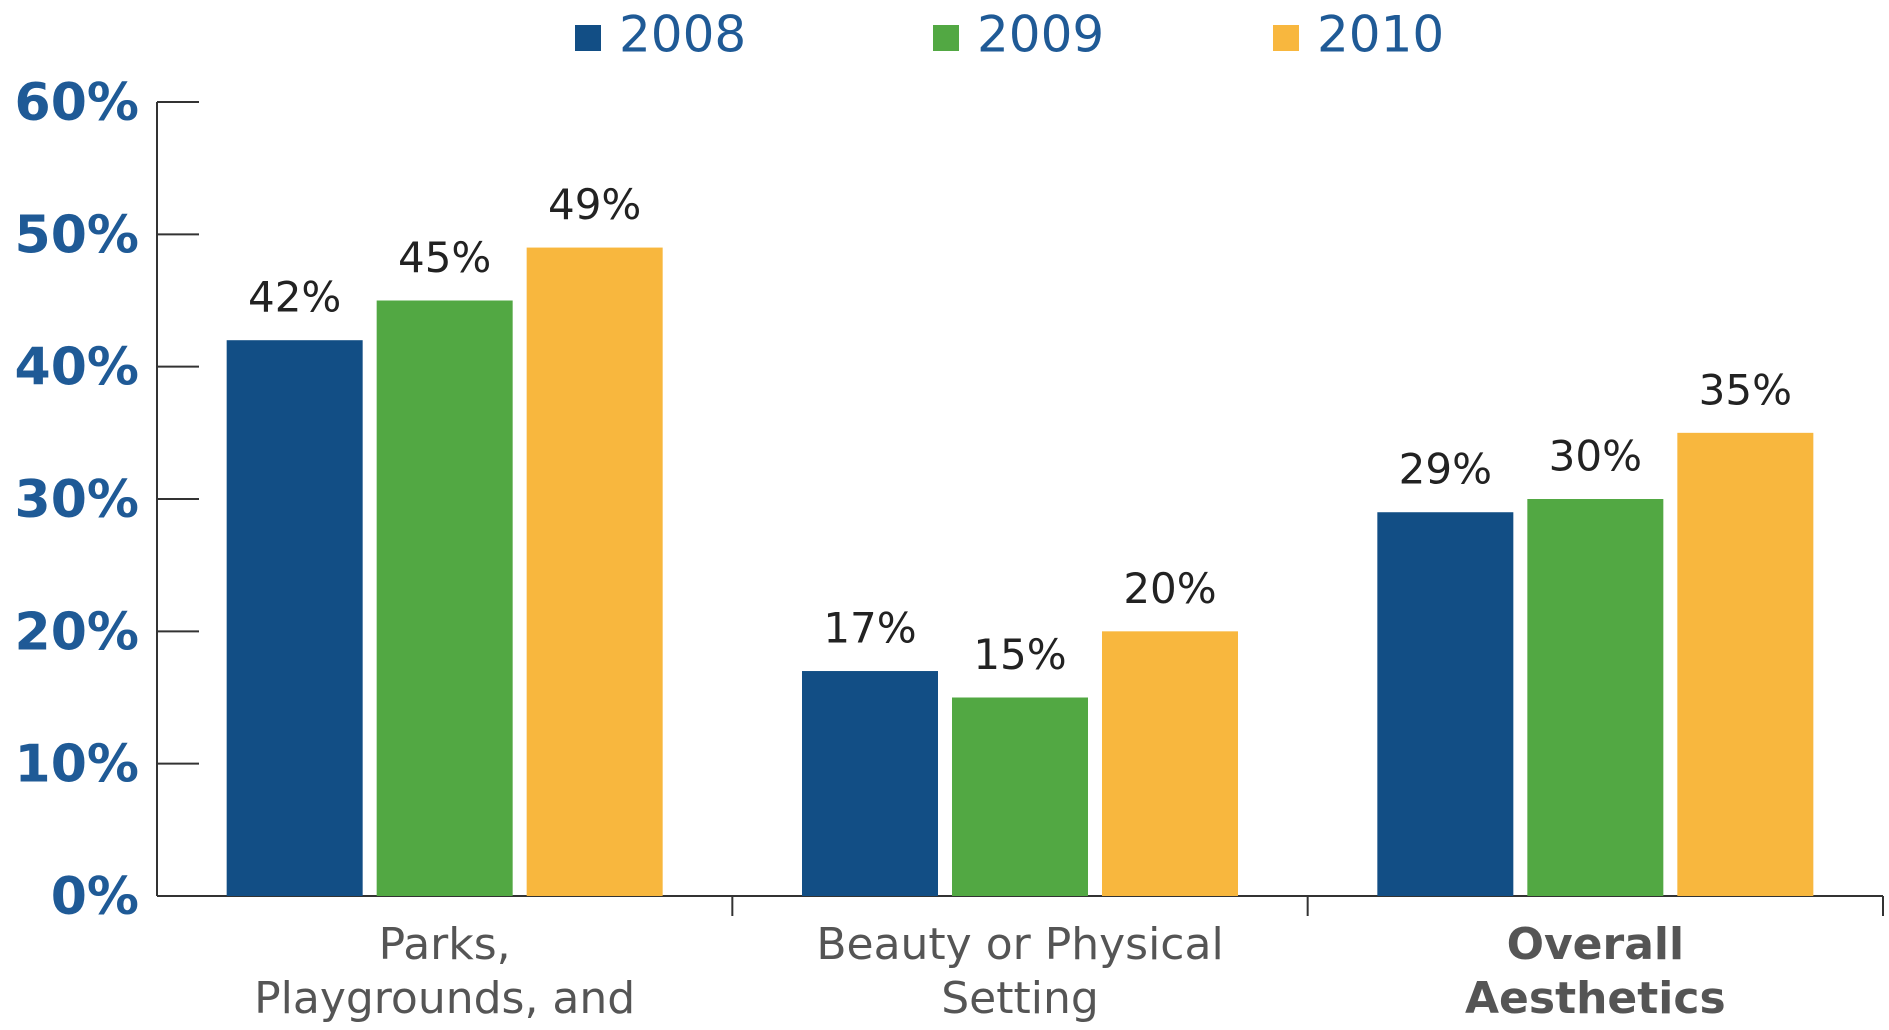  Describe the element at coordinates (77, 103) in the screenshot. I see `y-tick-label: 60%` at that location.